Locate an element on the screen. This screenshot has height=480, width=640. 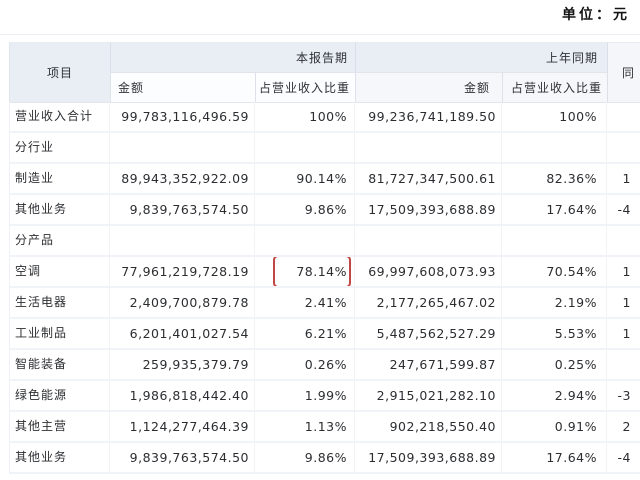
amount-prior: 69,997,608,073.93 is located at coordinates (428, 271).